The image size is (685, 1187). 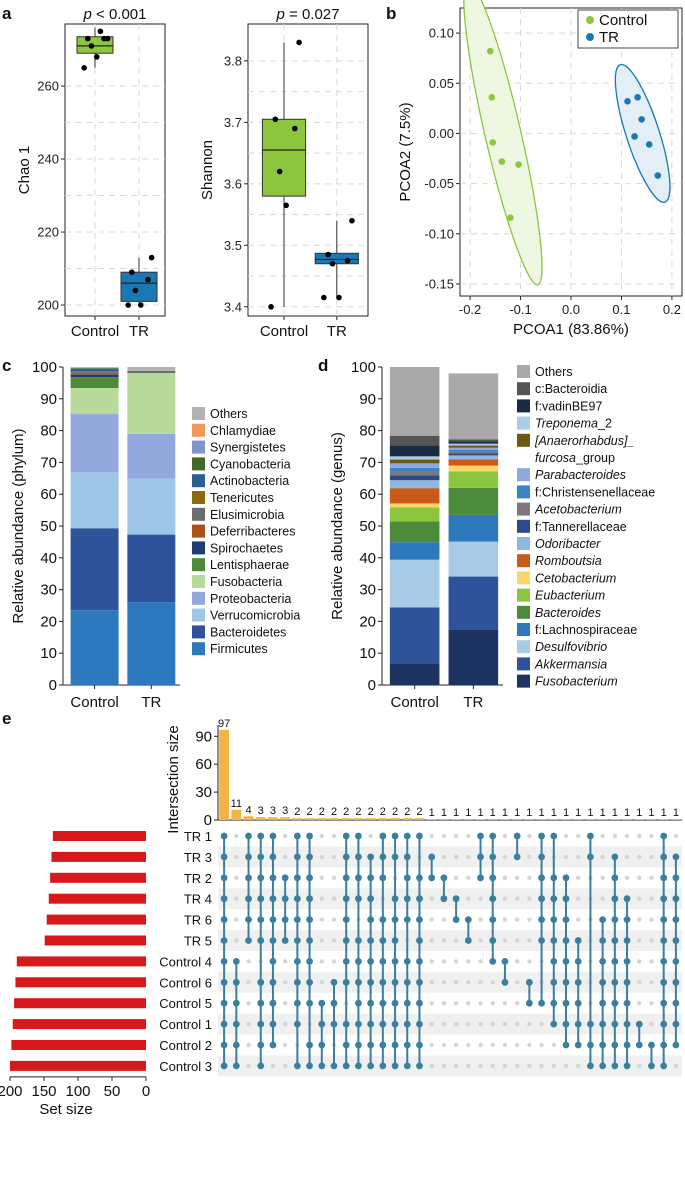 What do you see at coordinates (48, 399) in the screenshot?
I see `y-tick-label: 90` at bounding box center [48, 399].